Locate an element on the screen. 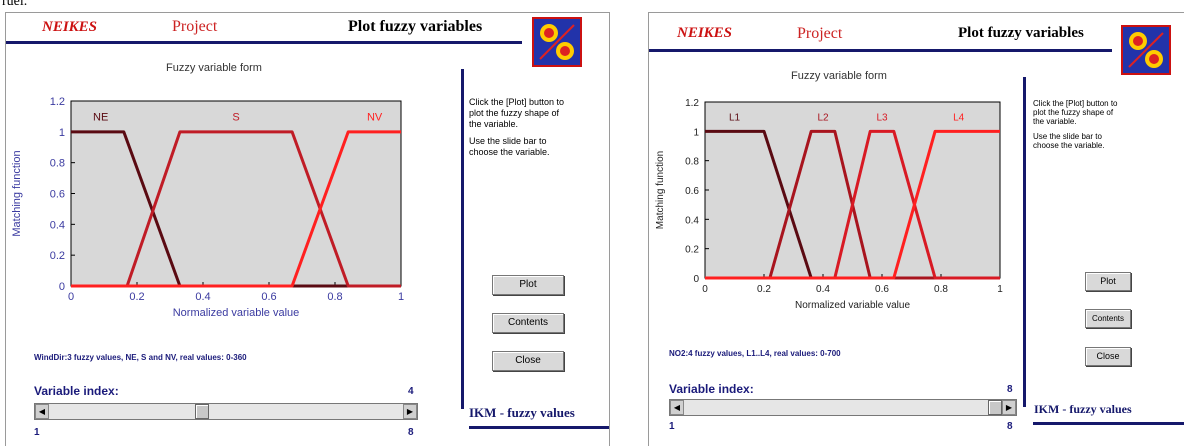 Image resolution: width=1184 pixels, height=446 pixels. series-label-l4: L4 is located at coordinates (959, 118).